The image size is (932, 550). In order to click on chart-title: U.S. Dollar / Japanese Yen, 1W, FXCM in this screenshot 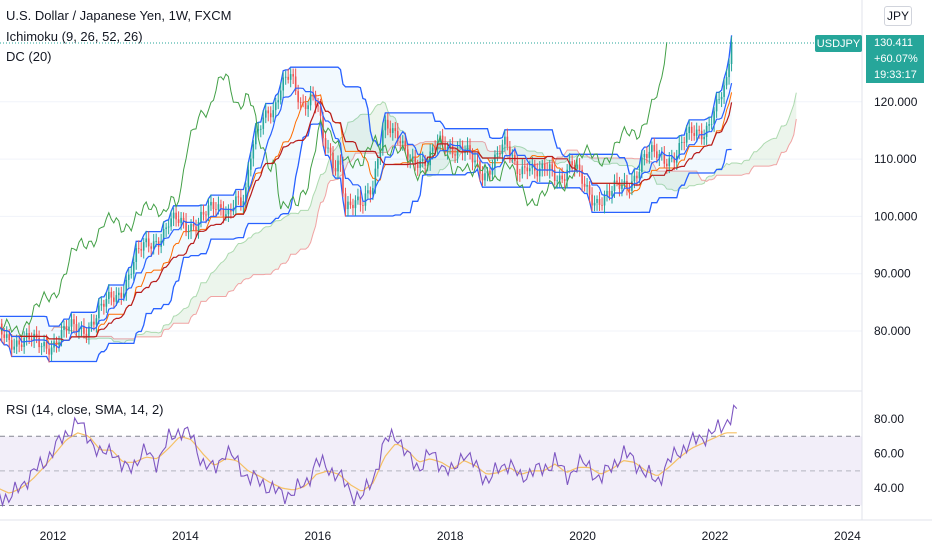, I will do `click(119, 15)`.